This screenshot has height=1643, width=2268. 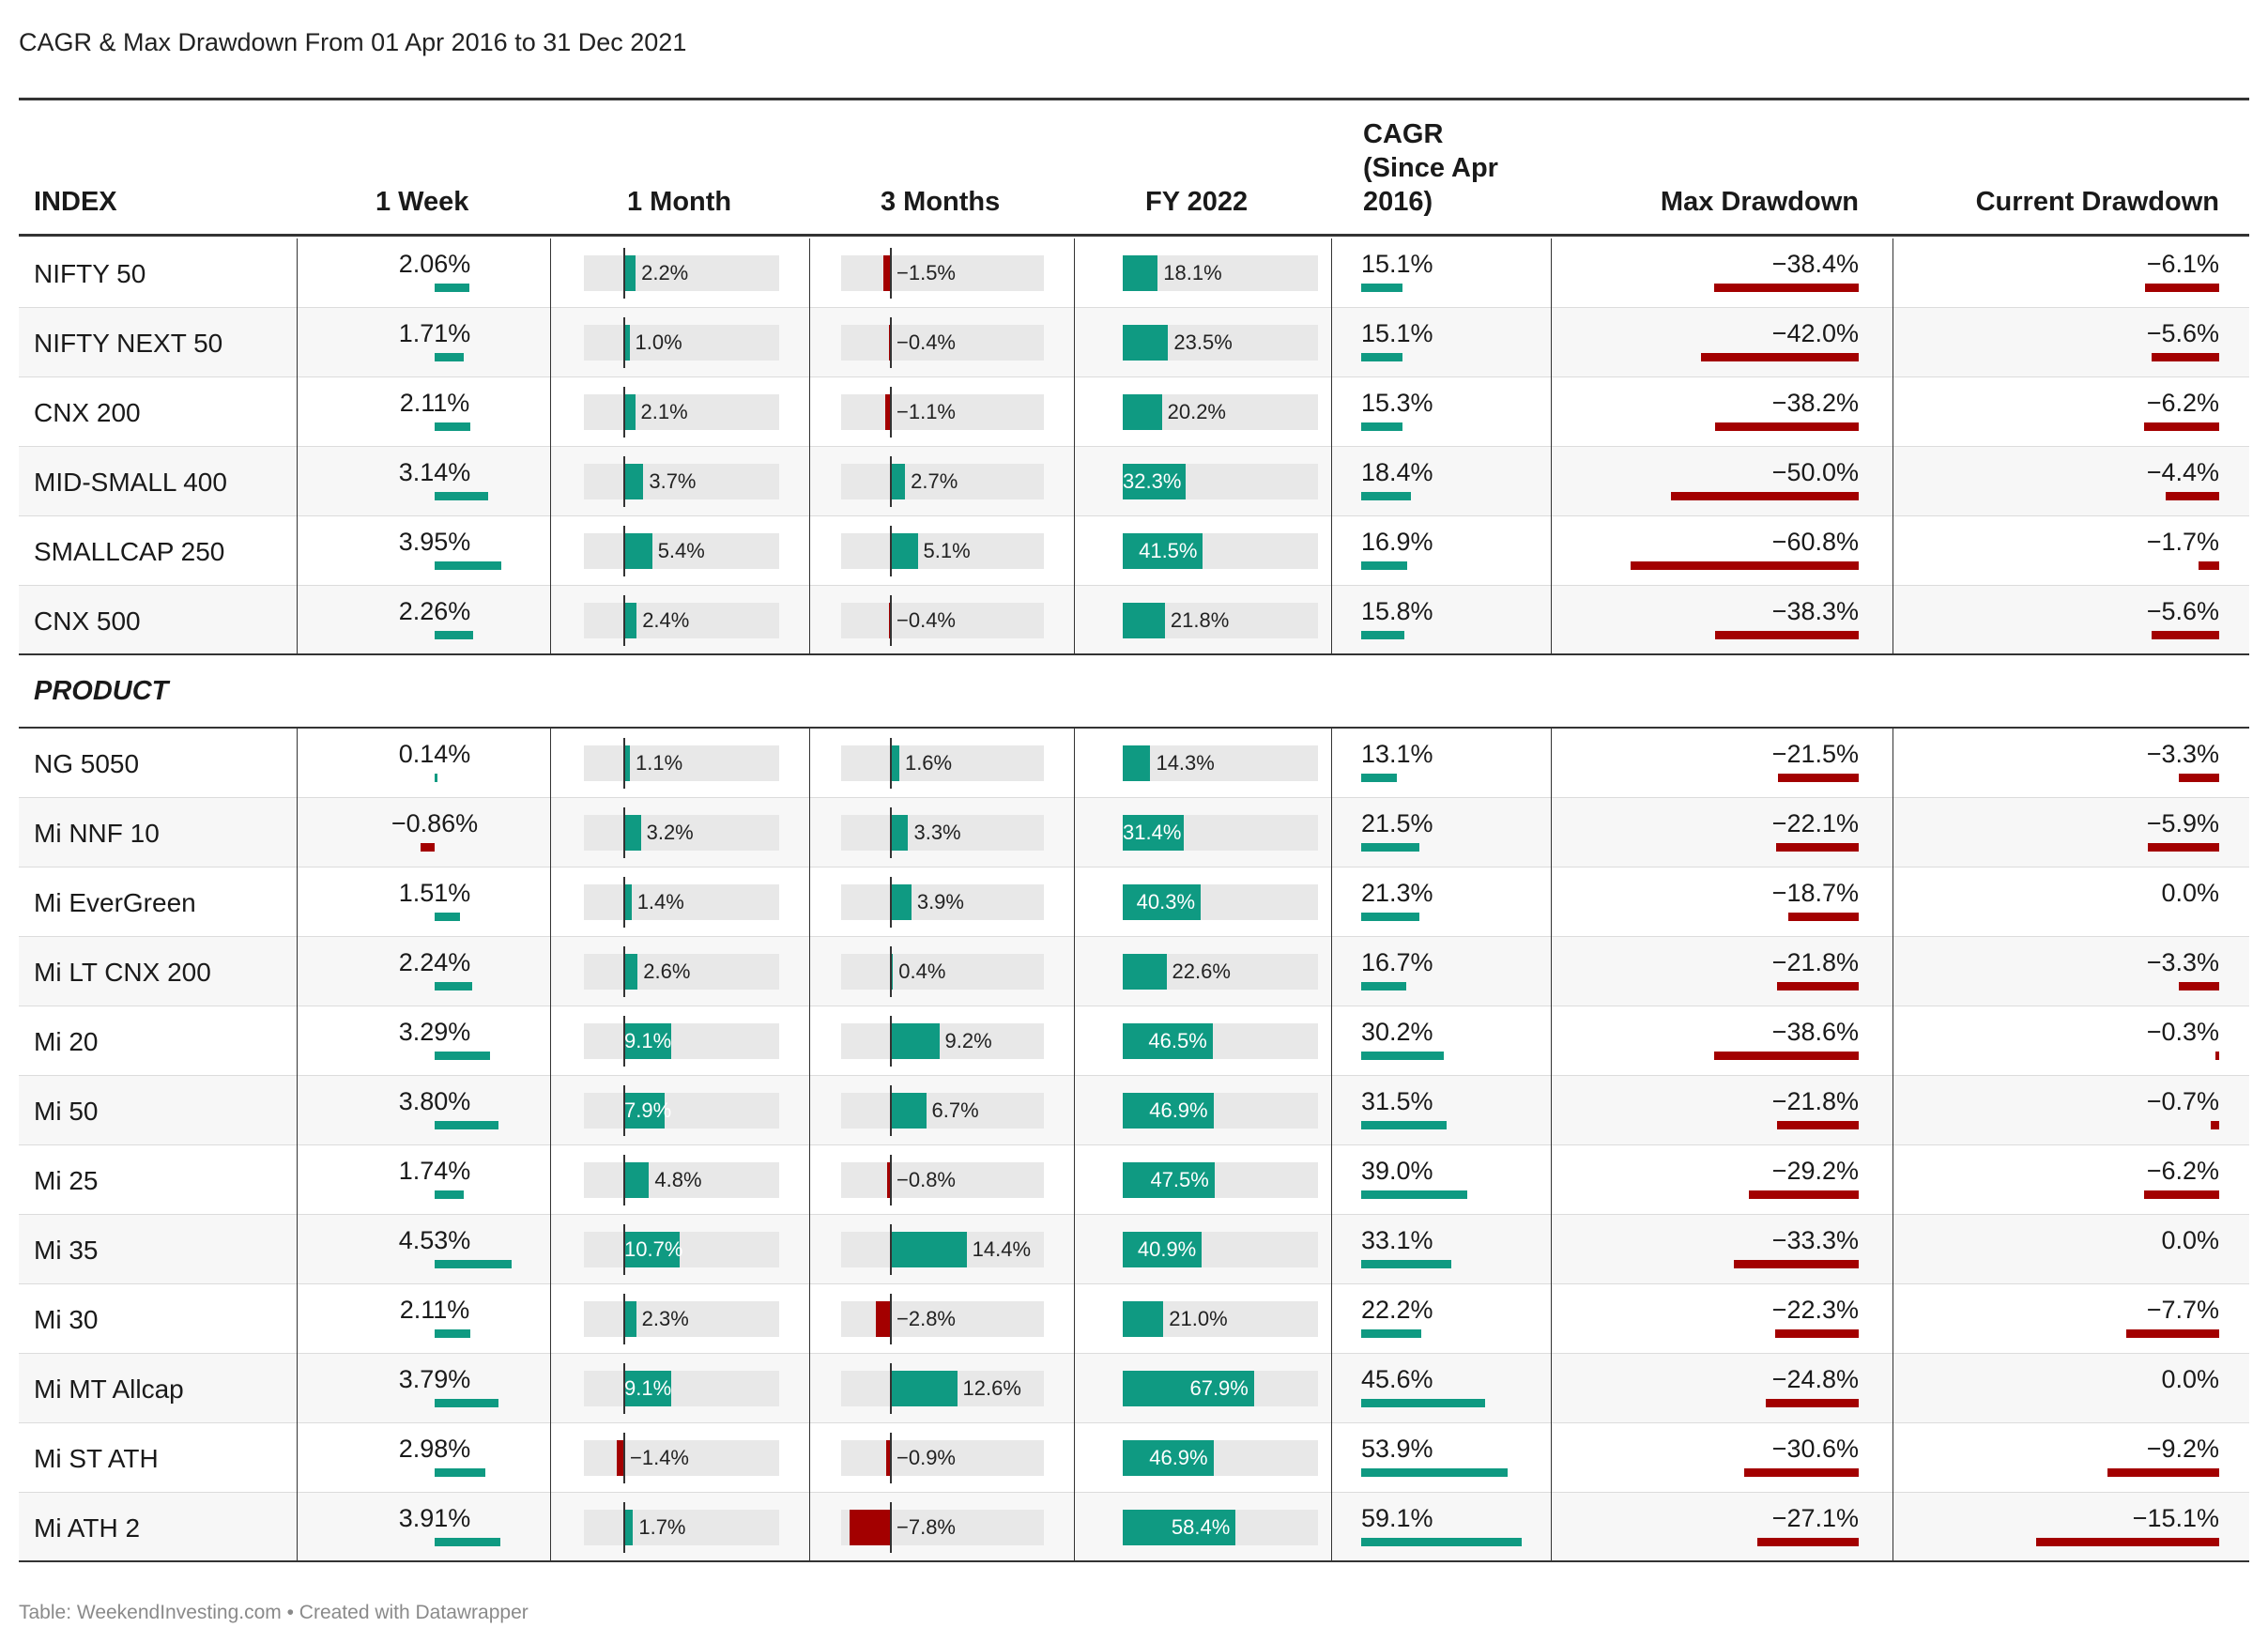 What do you see at coordinates (129, 551) in the screenshot?
I see `row-name: SMALLCAP 250` at bounding box center [129, 551].